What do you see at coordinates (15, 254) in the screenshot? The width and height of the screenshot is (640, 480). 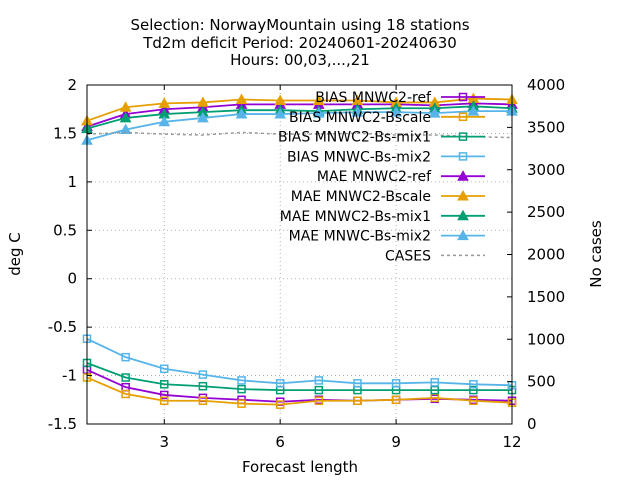 I see `y-axis-label: deg C` at bounding box center [15, 254].